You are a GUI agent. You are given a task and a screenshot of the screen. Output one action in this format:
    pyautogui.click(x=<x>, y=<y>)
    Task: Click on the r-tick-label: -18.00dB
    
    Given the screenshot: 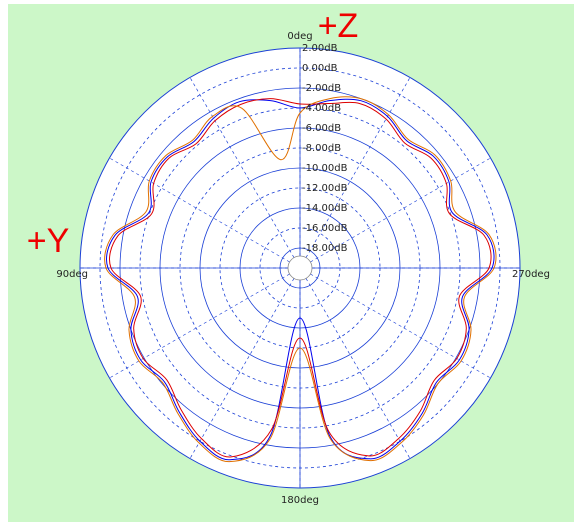 What is the action you would take?
    pyautogui.click(x=325, y=248)
    